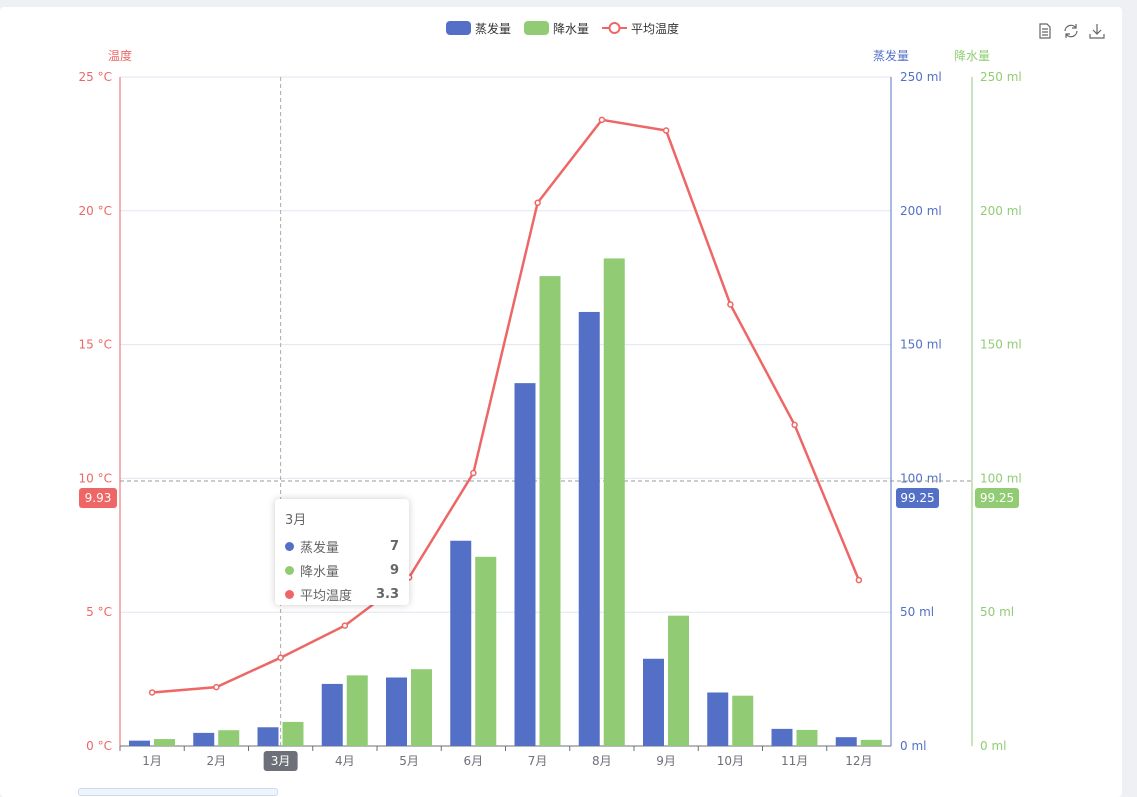 Image resolution: width=1137 pixels, height=797 pixels. Describe the element at coordinates (320, 548) in the screenshot. I see `tooltip-row-name: 蒸发量` at that location.